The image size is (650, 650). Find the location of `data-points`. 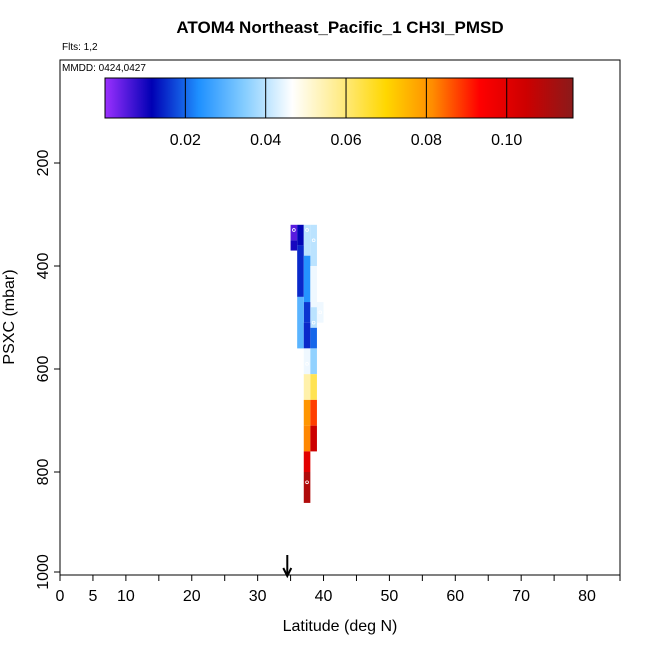

data-points is located at coordinates (307, 356).